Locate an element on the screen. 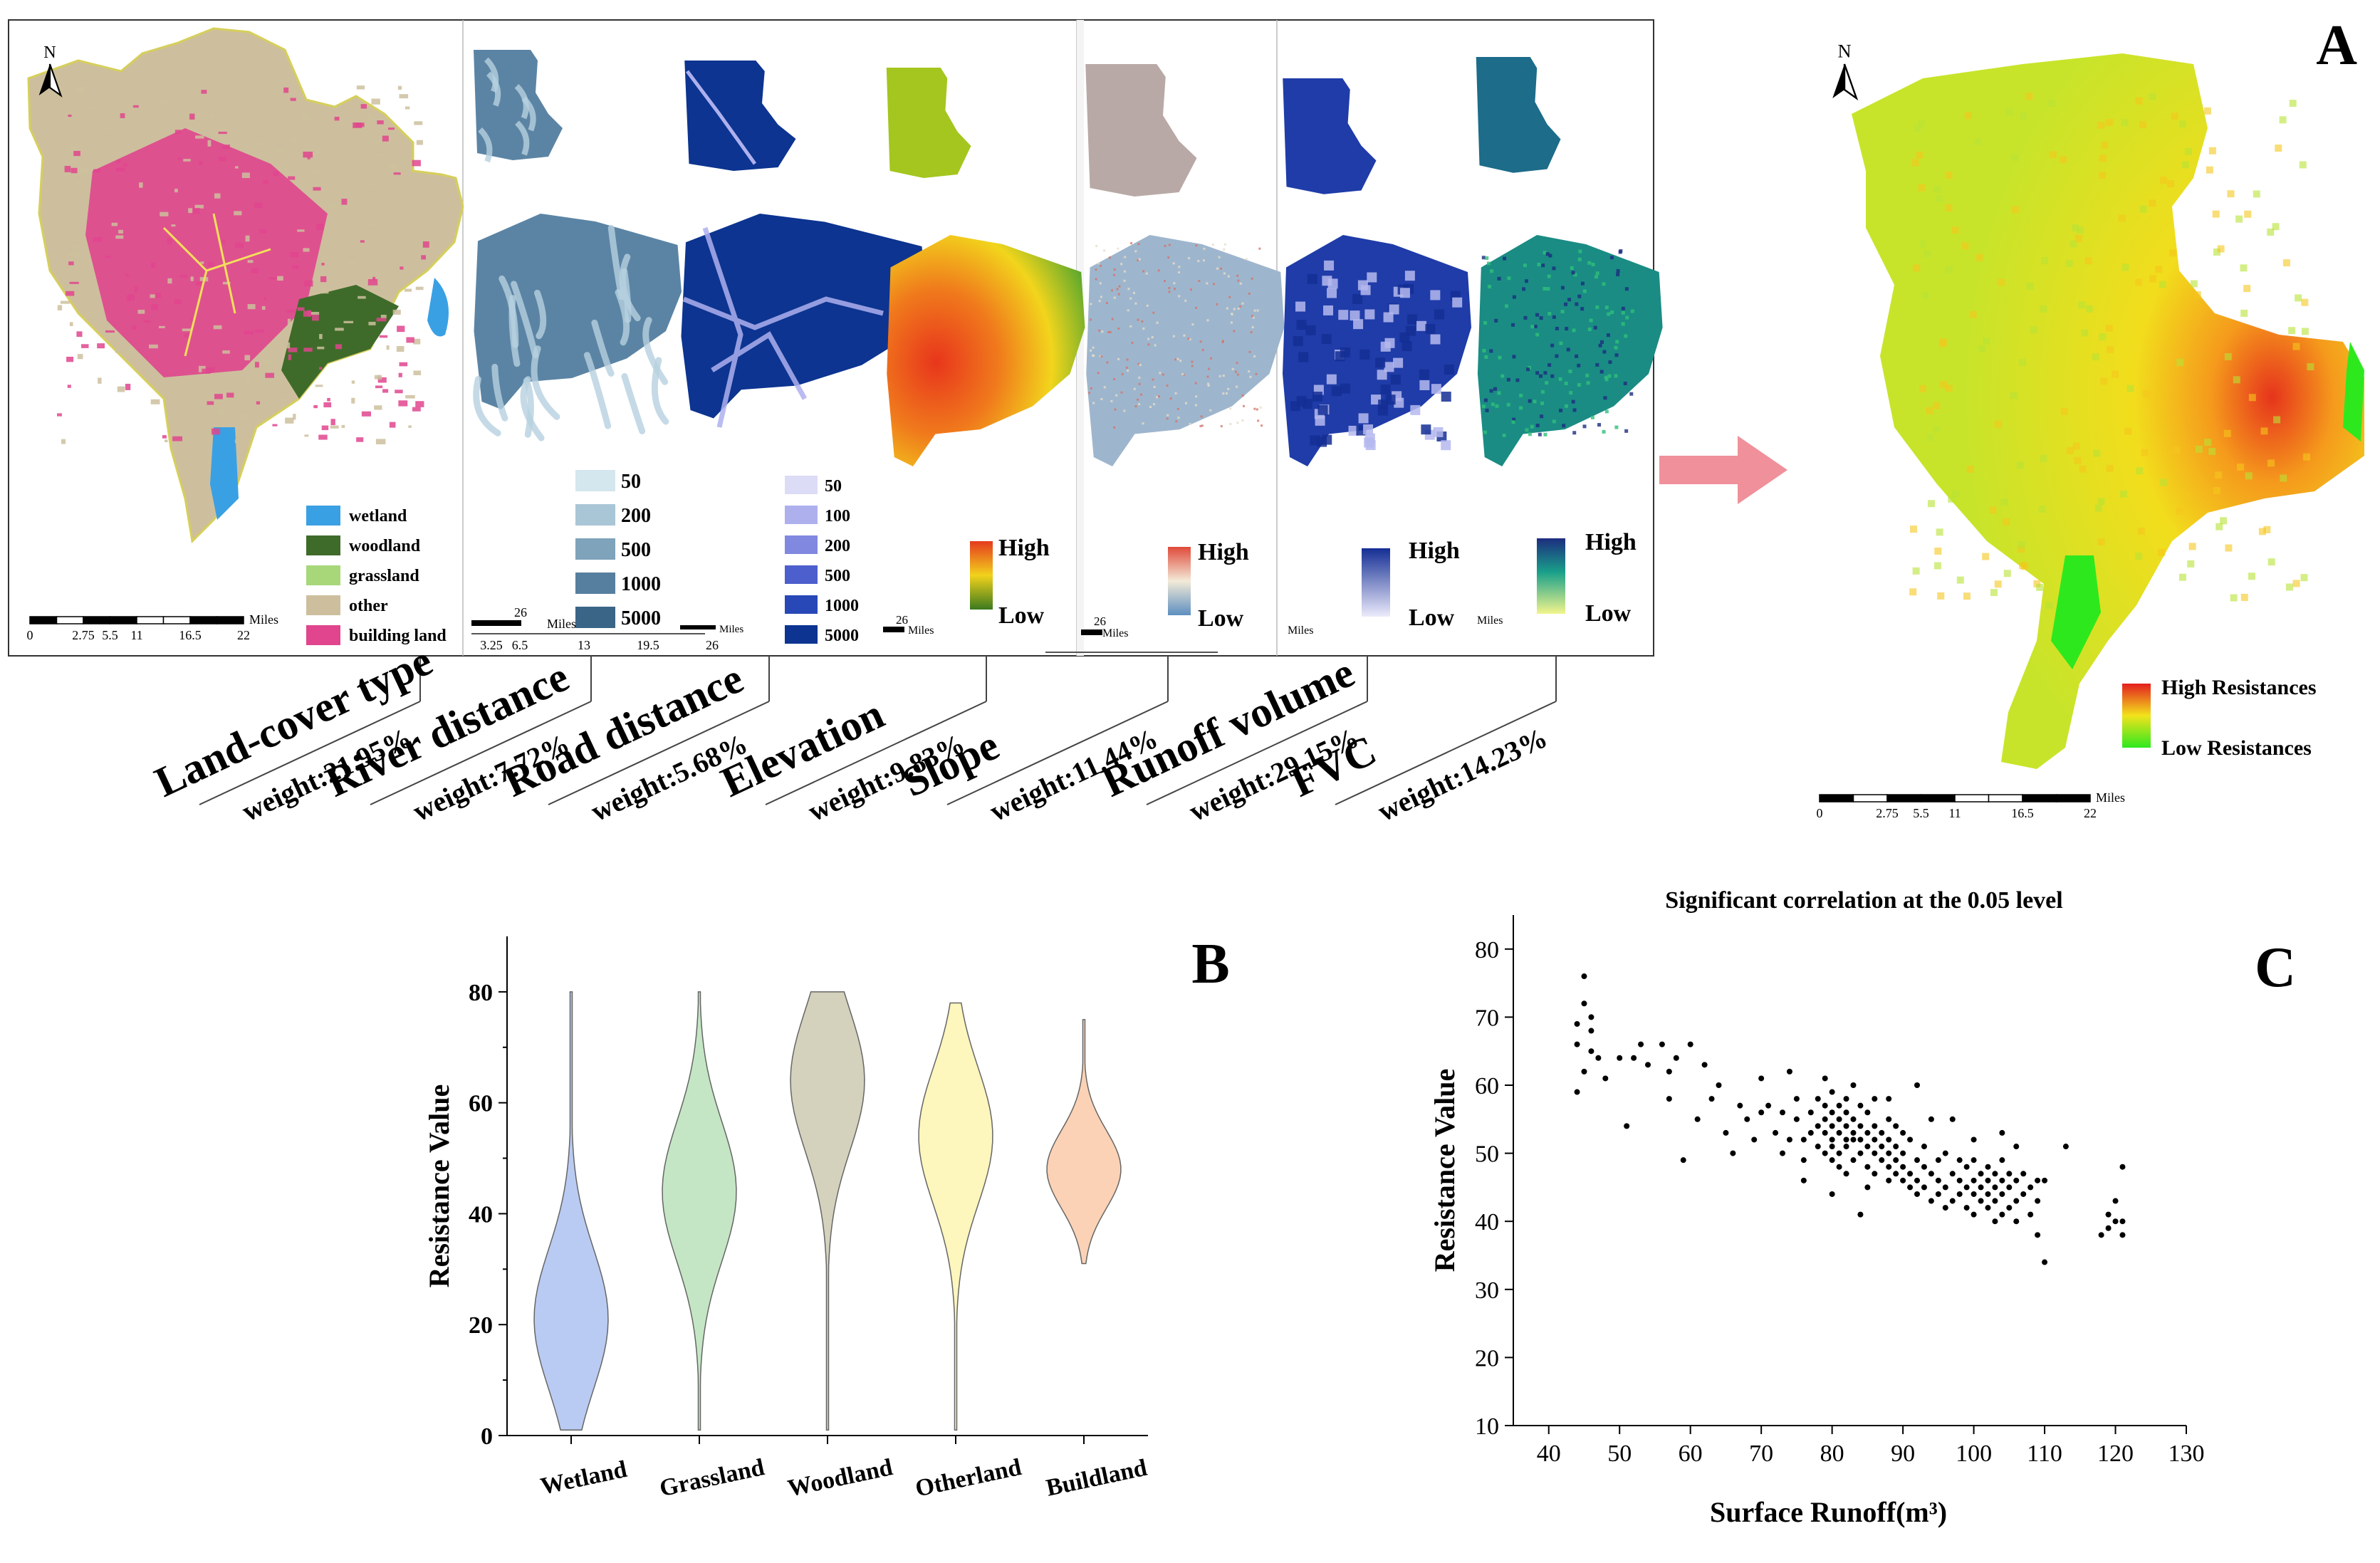  violin-shape is located at coordinates (955, 1216).